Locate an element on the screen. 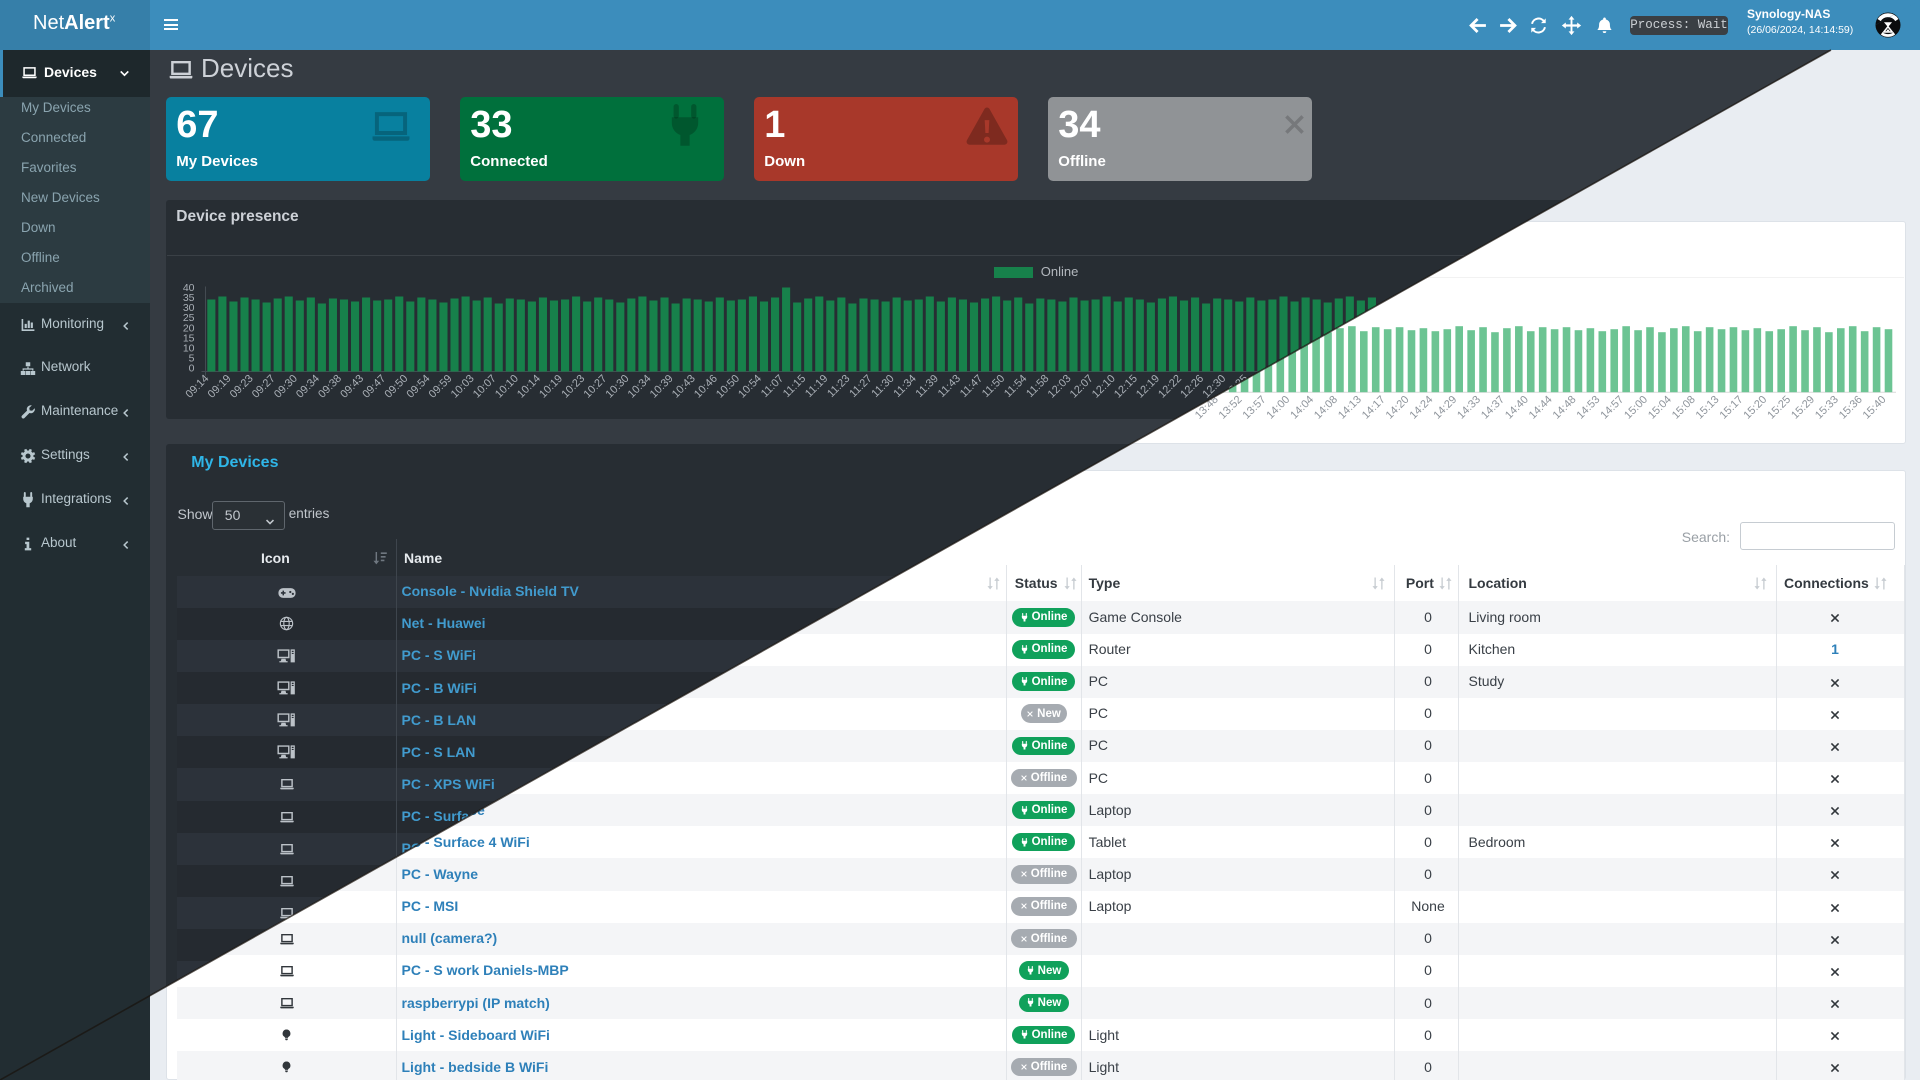  svg-text: 14:48 is located at coordinates (1565, 408).